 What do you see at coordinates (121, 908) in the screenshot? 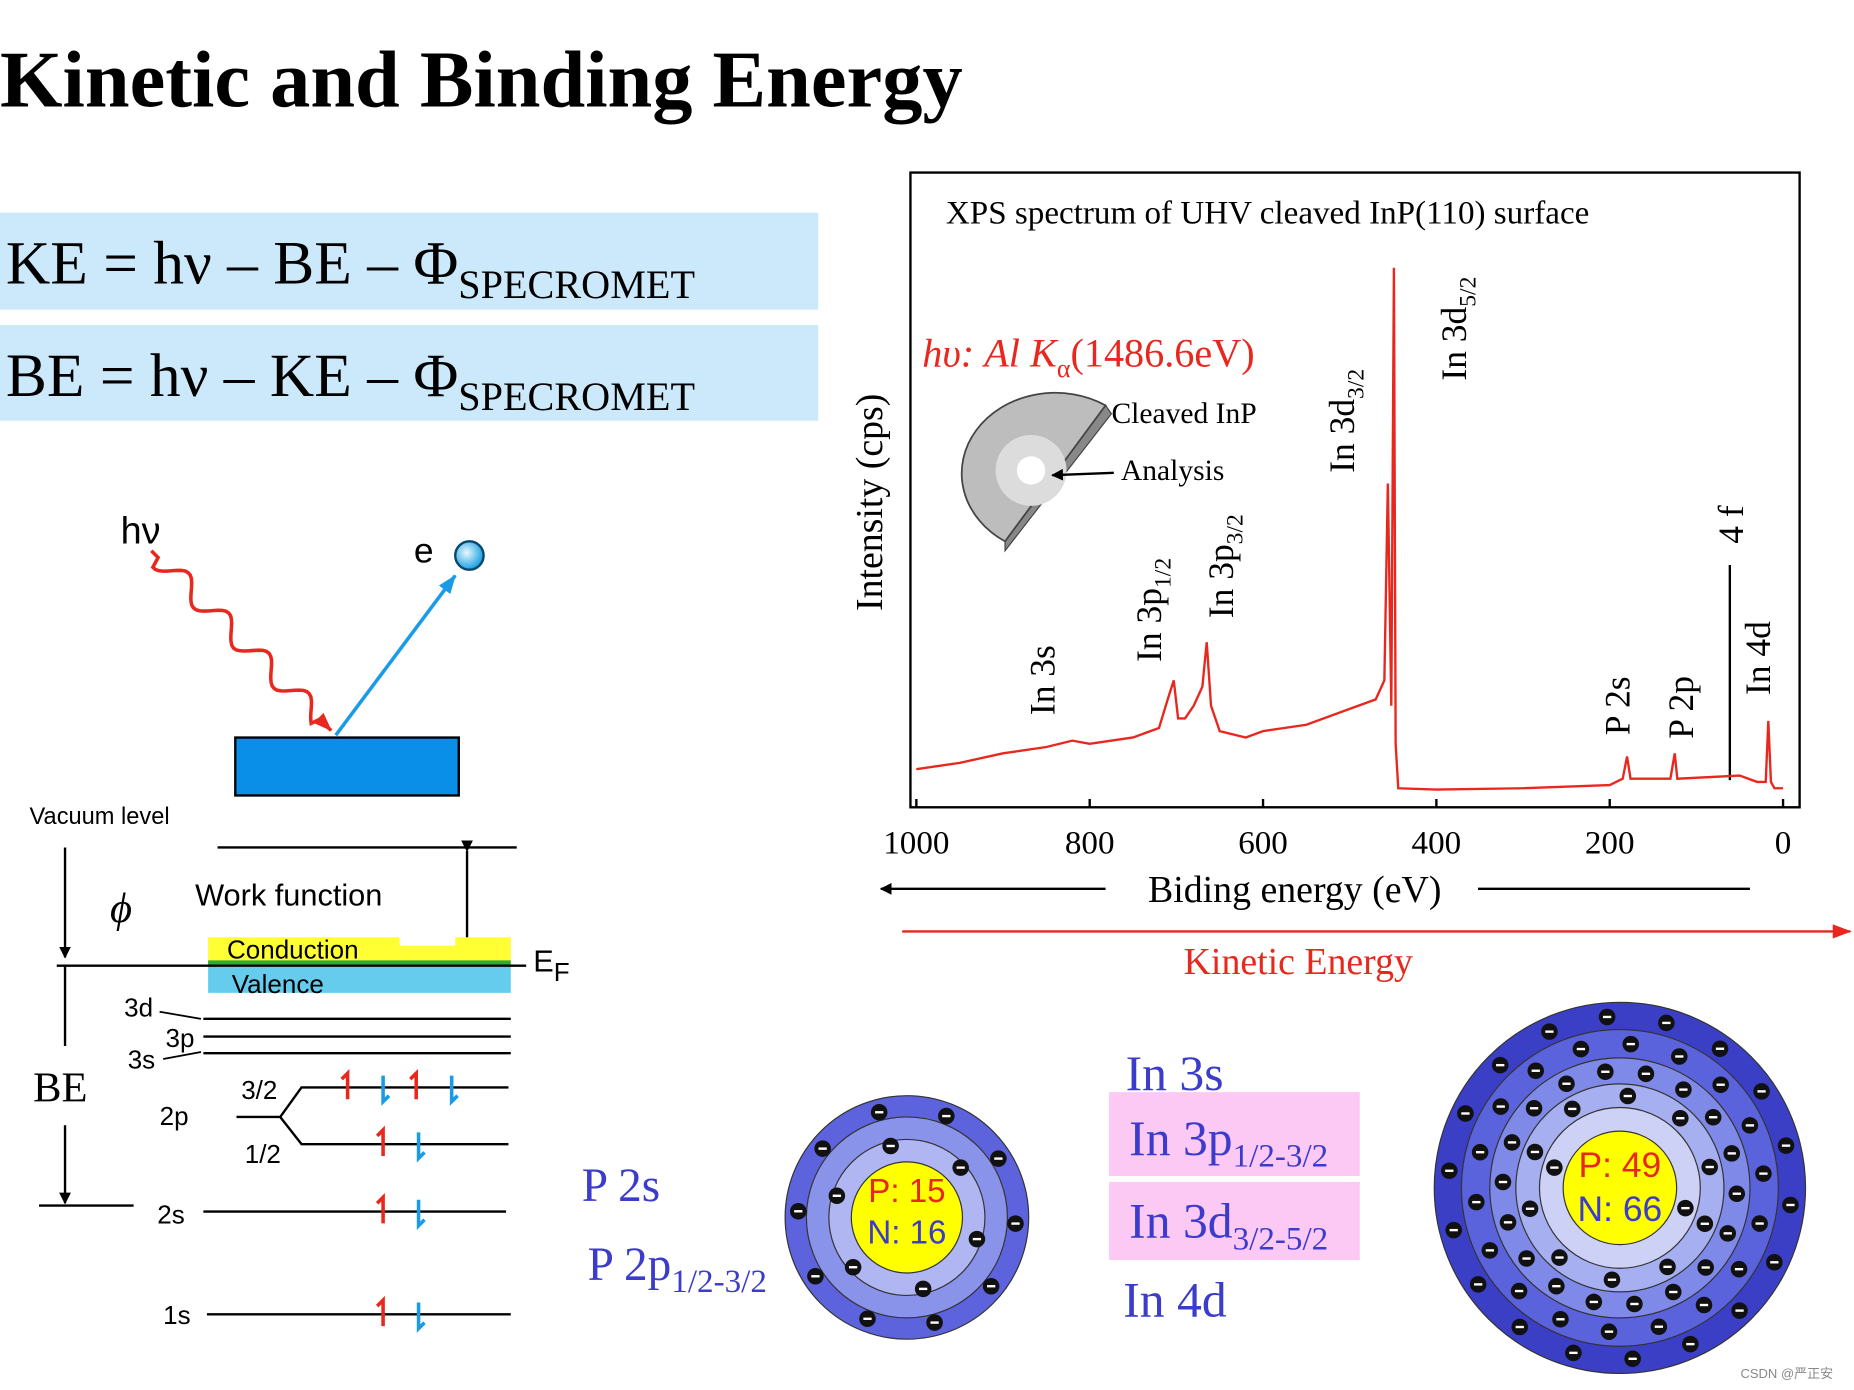
I see `phi: ϕ` at bounding box center [121, 908].